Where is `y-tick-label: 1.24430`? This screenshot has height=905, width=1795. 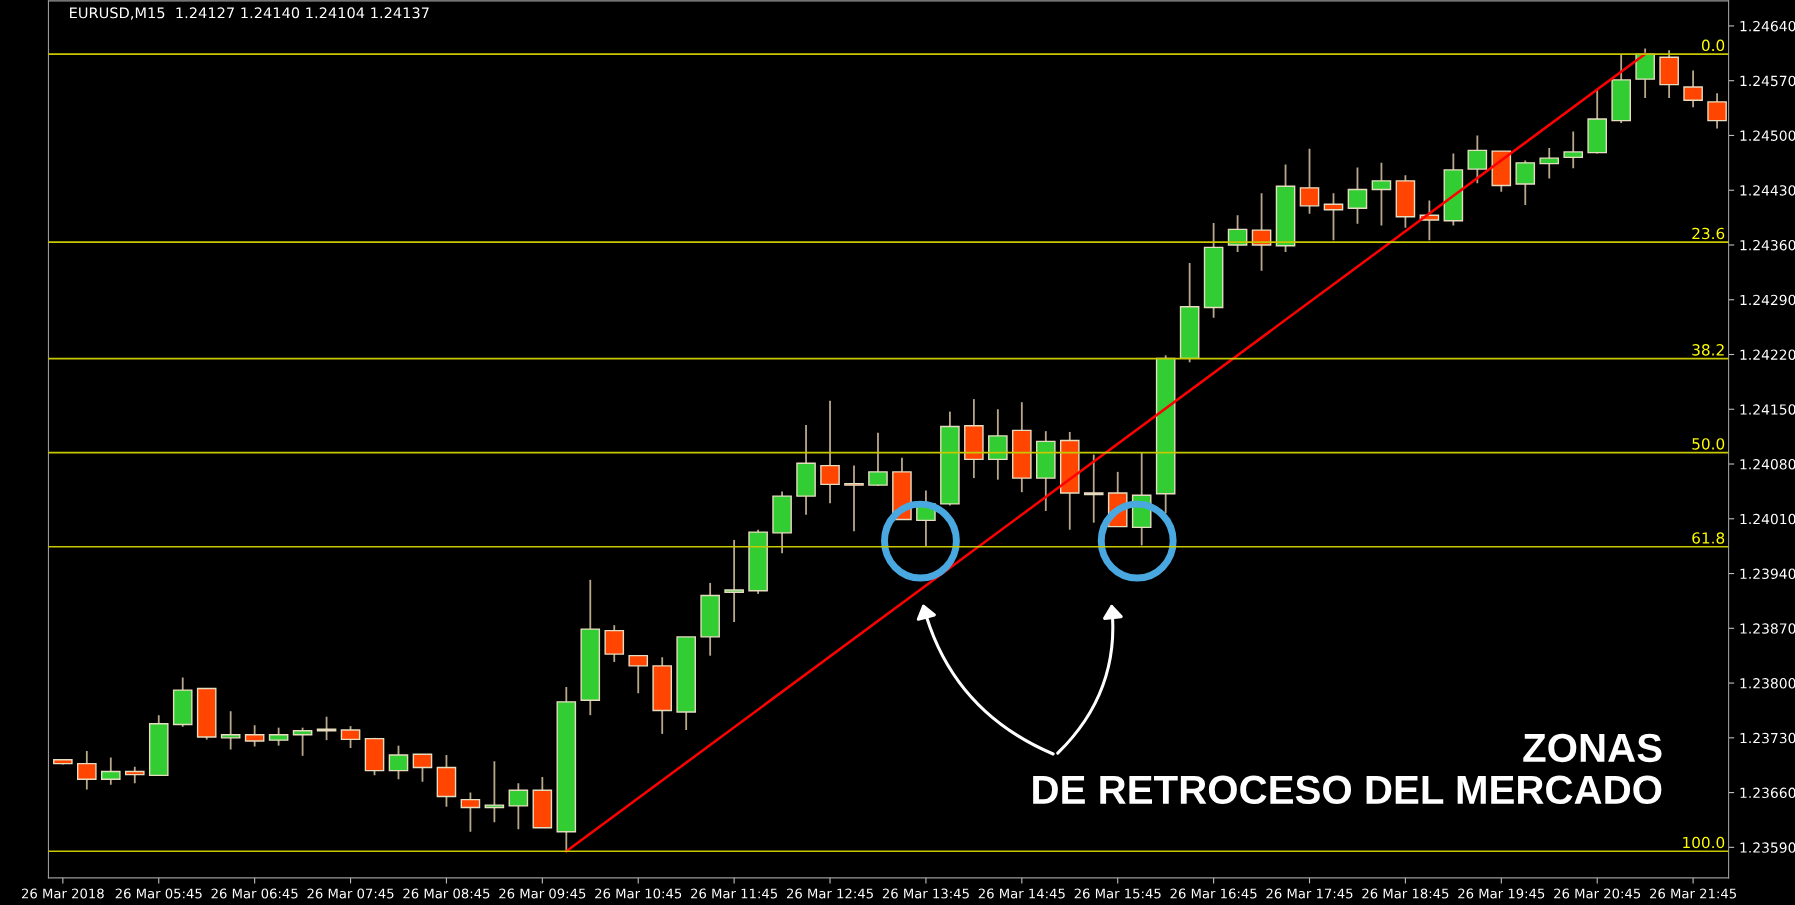 y-tick-label: 1.24430 is located at coordinates (1767, 190).